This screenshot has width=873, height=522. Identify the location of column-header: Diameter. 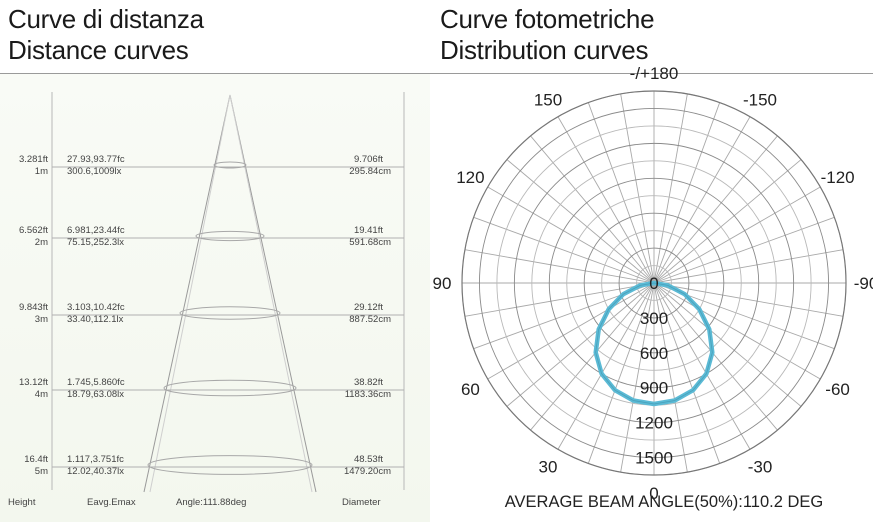
(361, 502).